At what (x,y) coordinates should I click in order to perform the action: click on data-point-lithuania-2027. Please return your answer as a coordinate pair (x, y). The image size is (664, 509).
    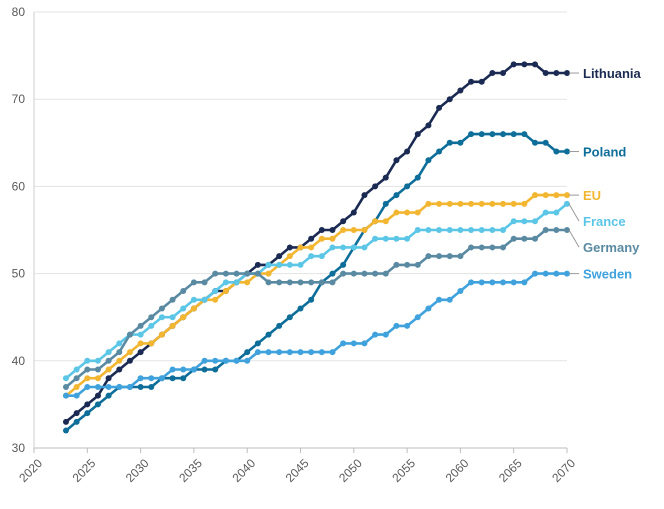
    Looking at the image, I should click on (108, 378).